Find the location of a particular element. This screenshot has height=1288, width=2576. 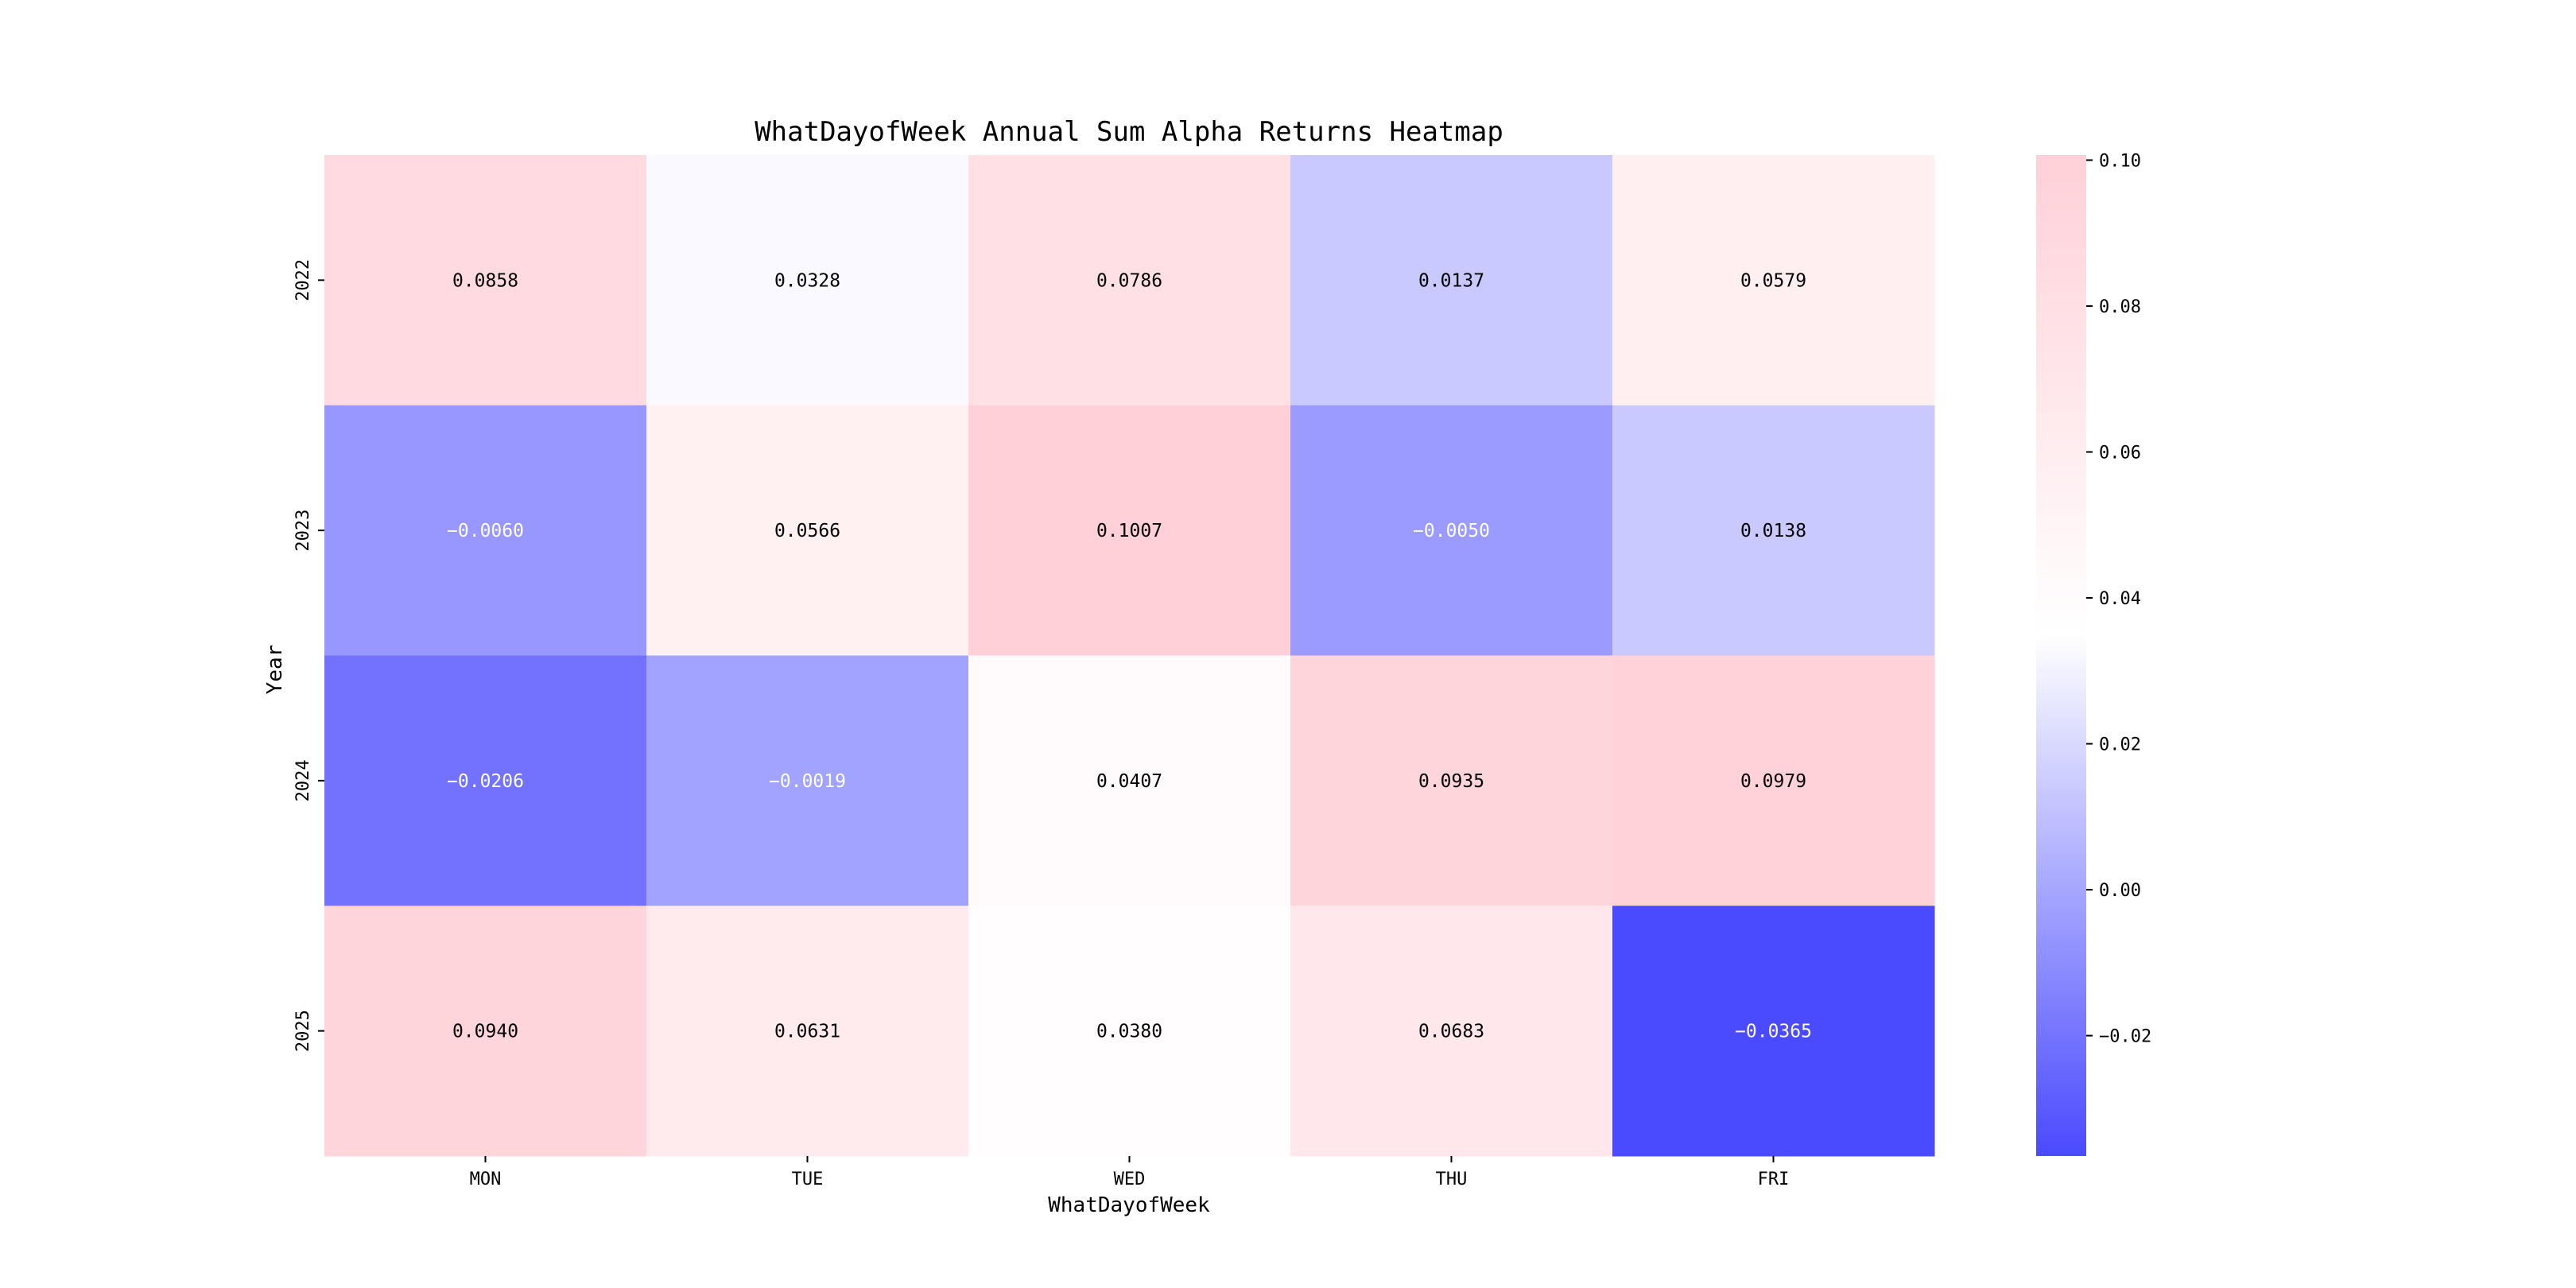

x-tick-label: FRI is located at coordinates (1774, 1179).